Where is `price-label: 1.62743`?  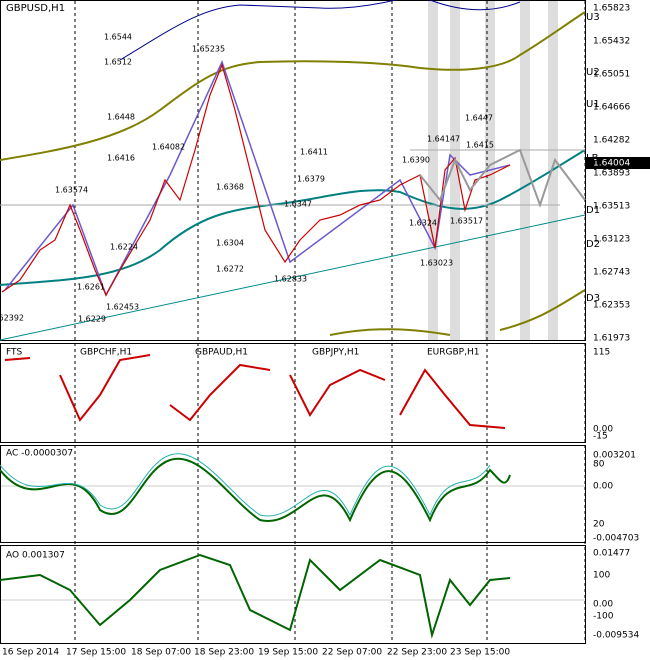 price-label: 1.62743 is located at coordinates (611, 273).